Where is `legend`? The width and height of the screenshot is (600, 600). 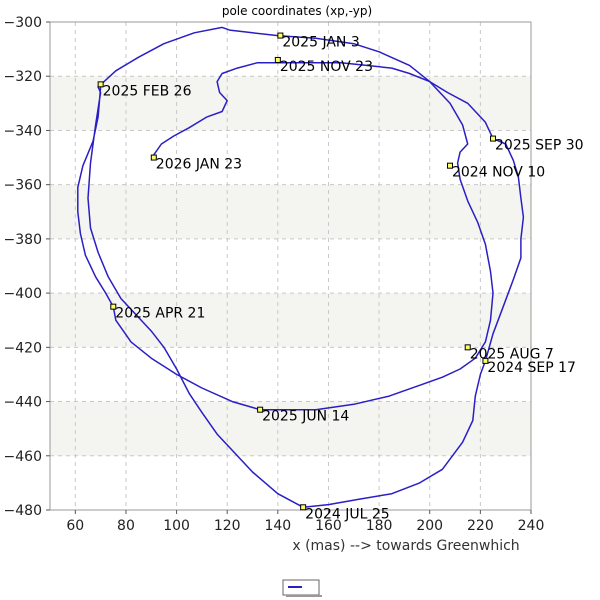 legend is located at coordinates (302, 588).